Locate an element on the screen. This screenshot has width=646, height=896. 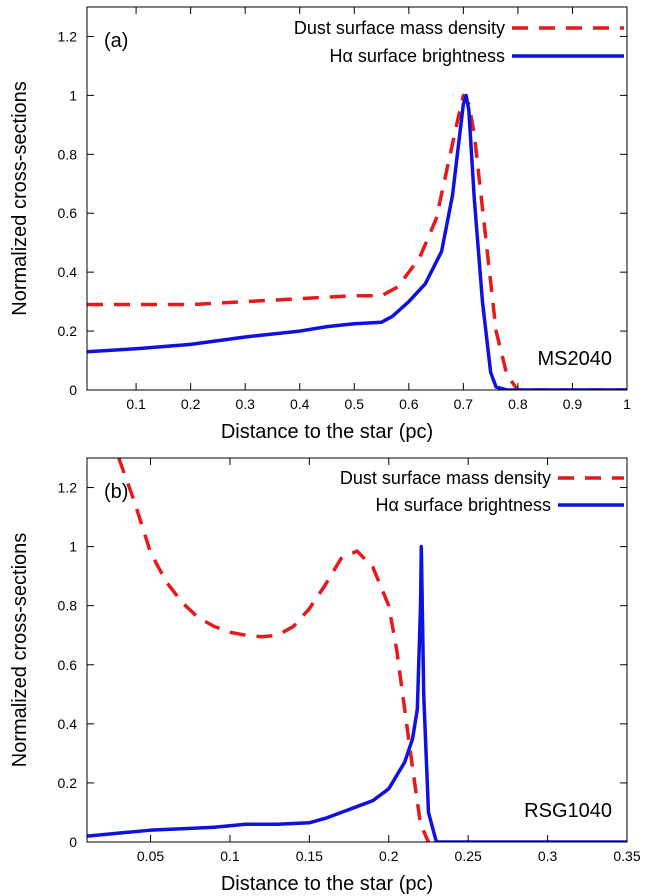
x-tick-label: 0.7 is located at coordinates (464, 404).